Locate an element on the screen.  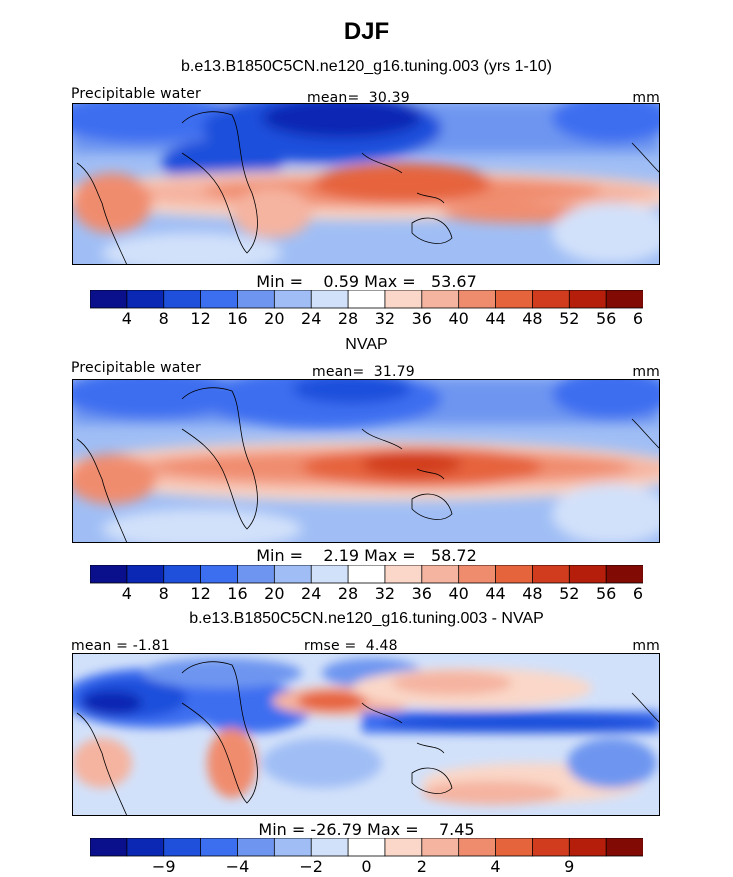
panel3-coast-americas is located at coordinates (102, 764).